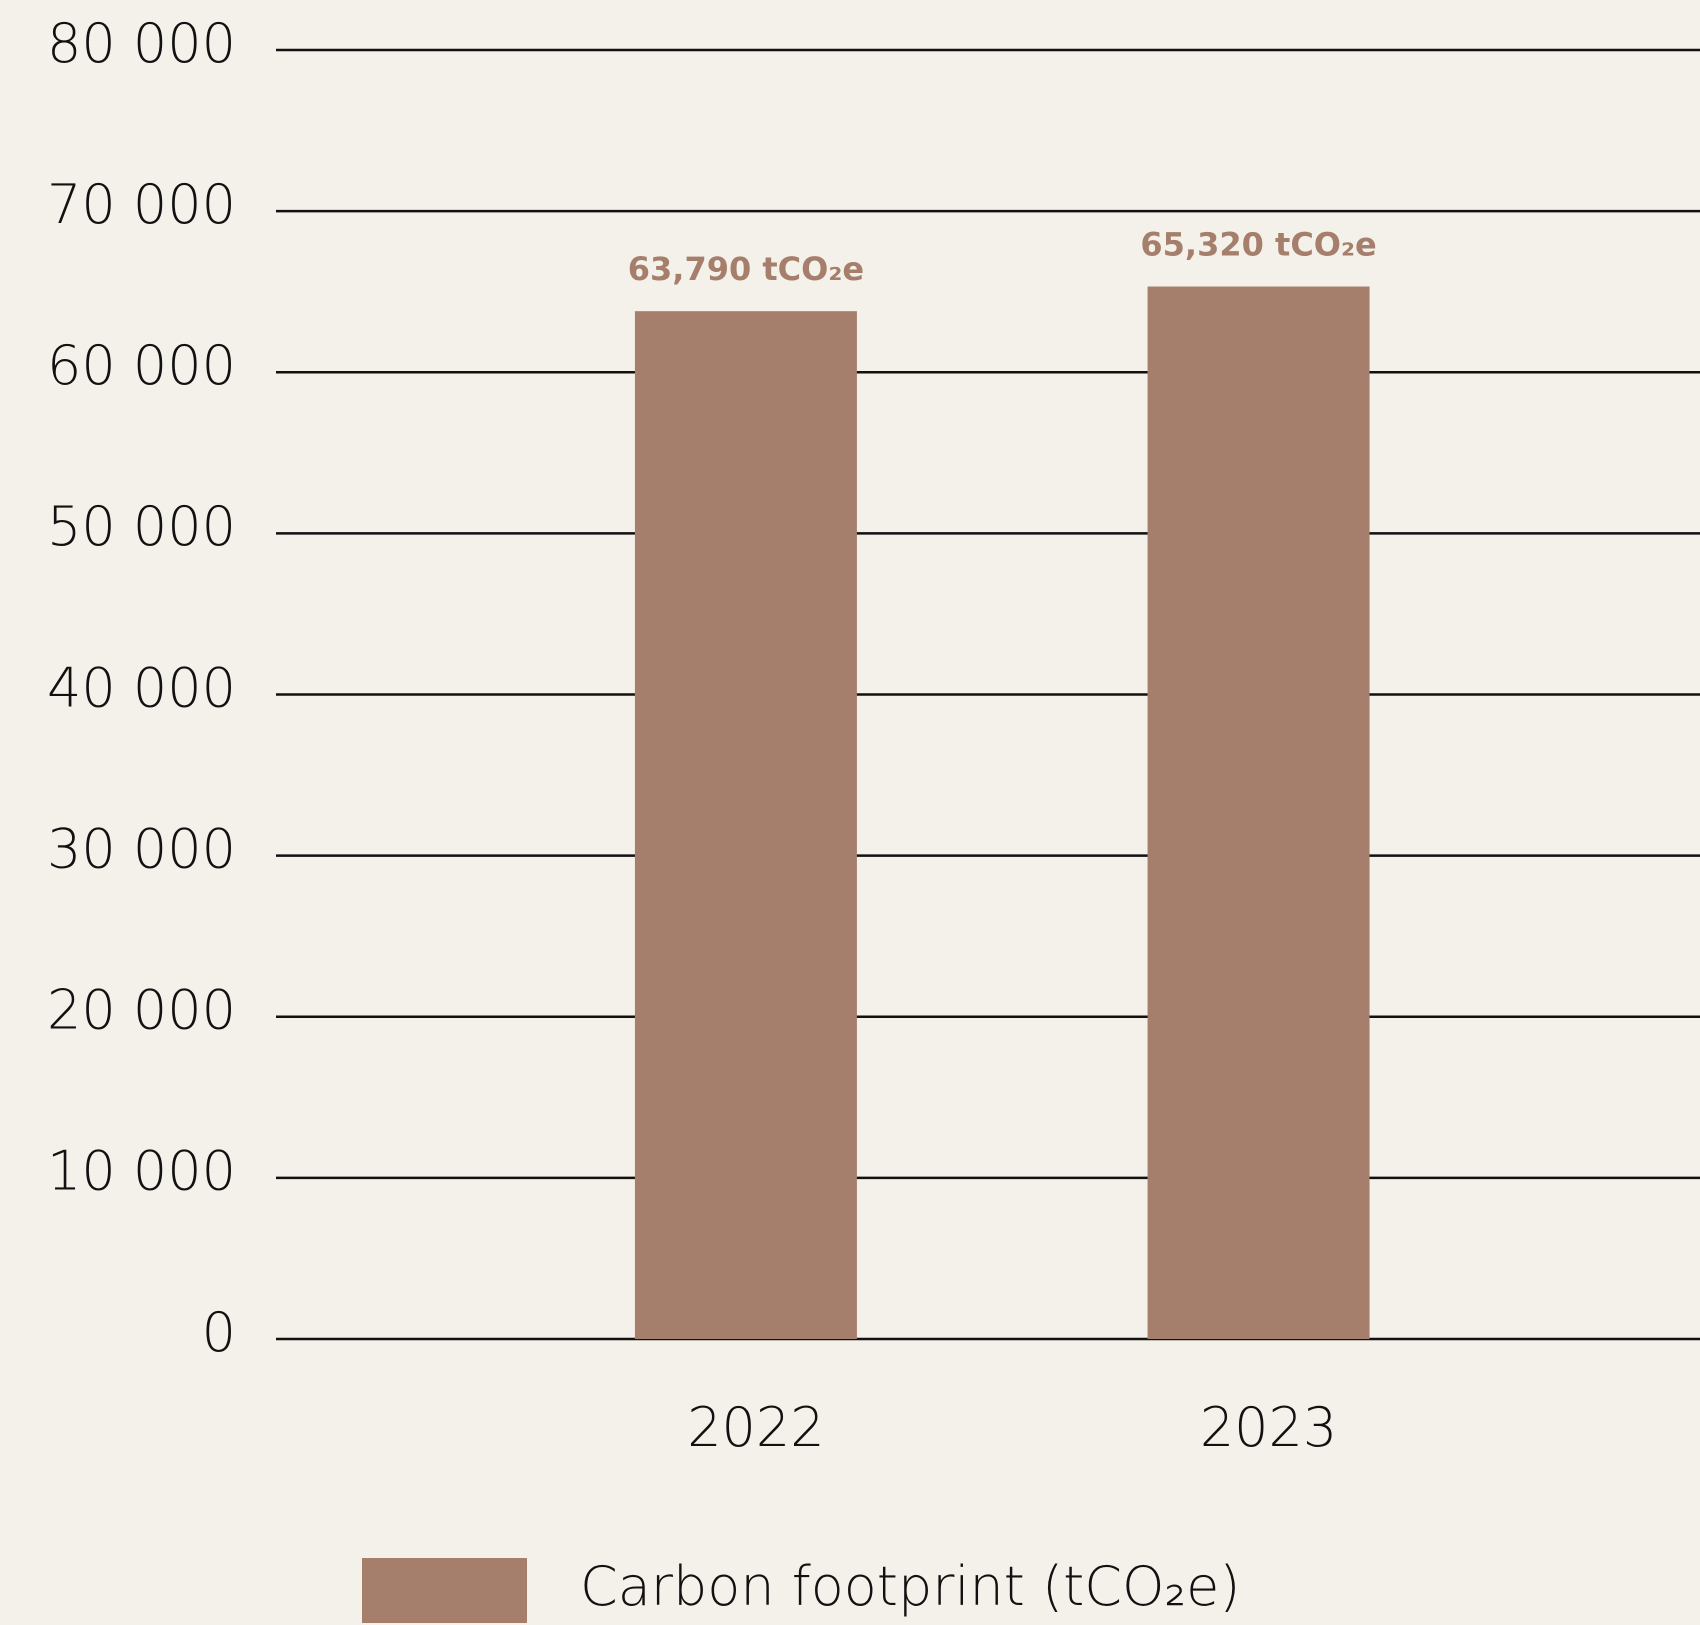  I want to click on y-tick-label: 60 000, so click(141, 365).